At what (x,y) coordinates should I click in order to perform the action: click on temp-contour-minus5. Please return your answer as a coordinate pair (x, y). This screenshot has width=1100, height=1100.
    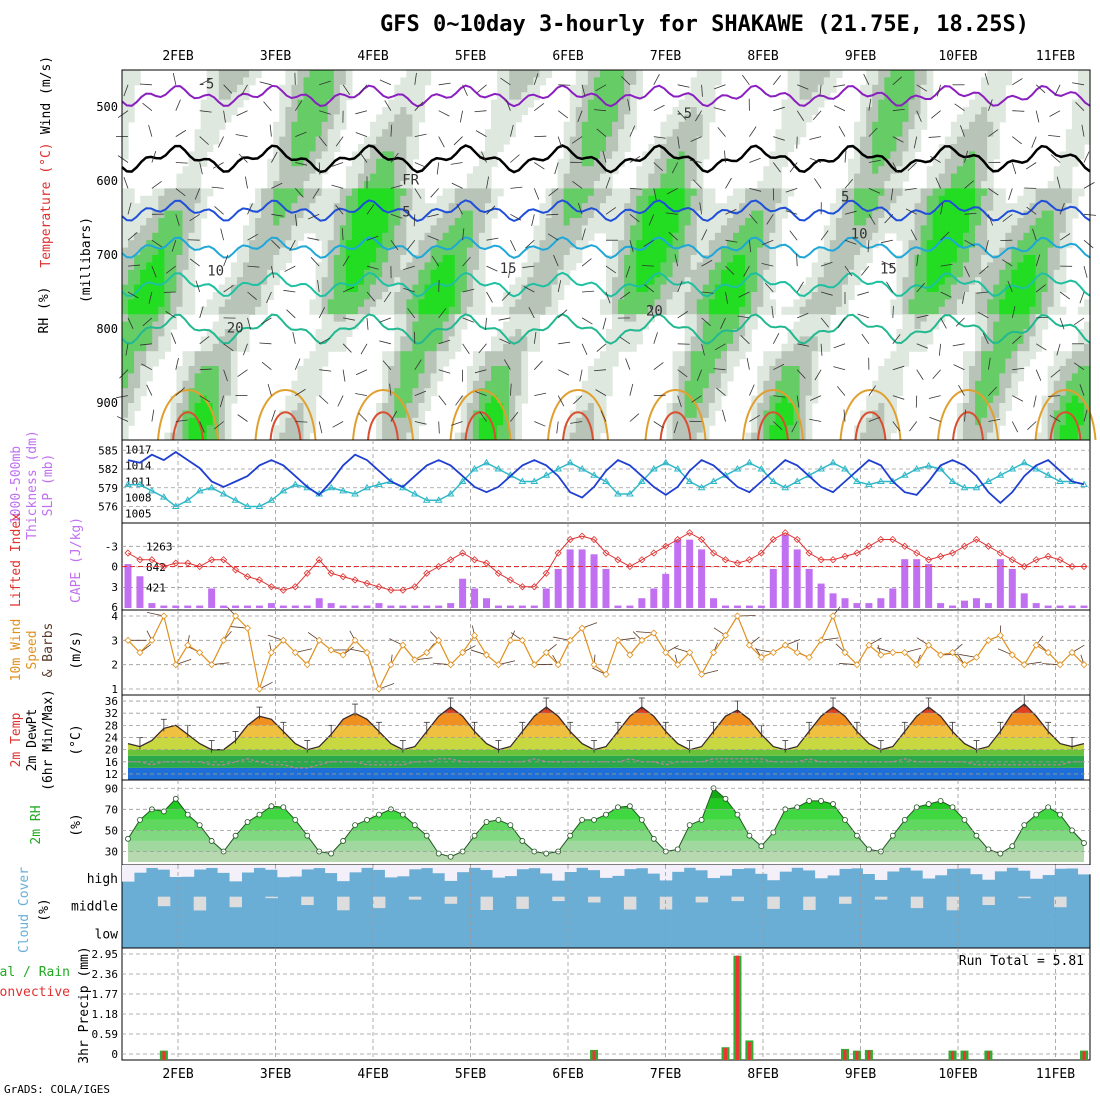
    Looking at the image, I should click on (606, 96).